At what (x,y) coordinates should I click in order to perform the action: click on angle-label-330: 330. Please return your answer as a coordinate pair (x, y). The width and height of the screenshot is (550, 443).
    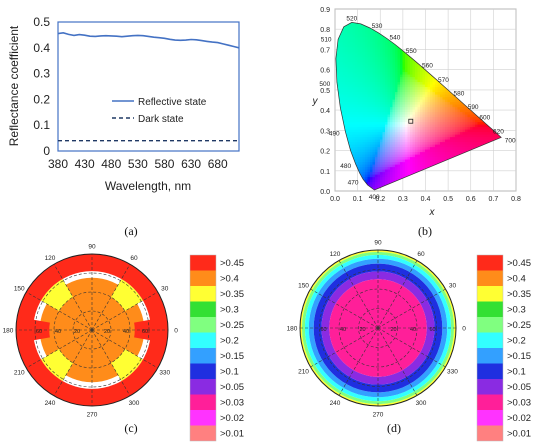
    Looking at the image, I should click on (164, 373).